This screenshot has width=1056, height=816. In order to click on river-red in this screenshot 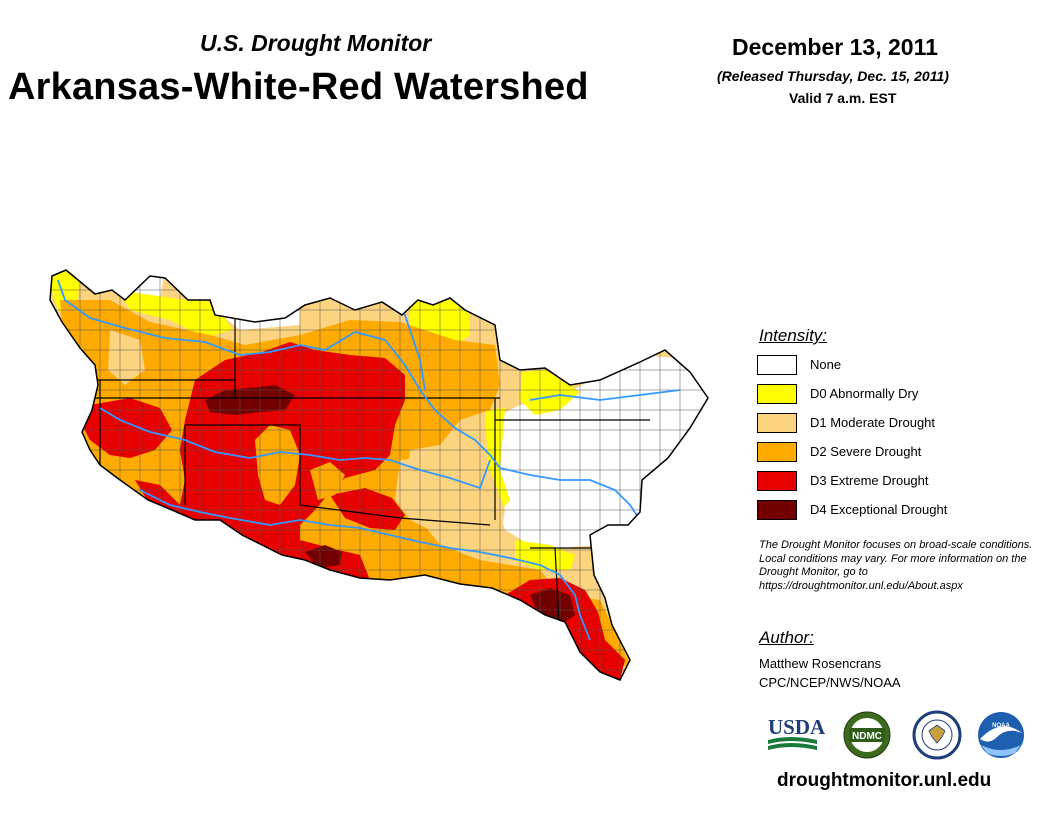, I will do `click(365, 565)`.